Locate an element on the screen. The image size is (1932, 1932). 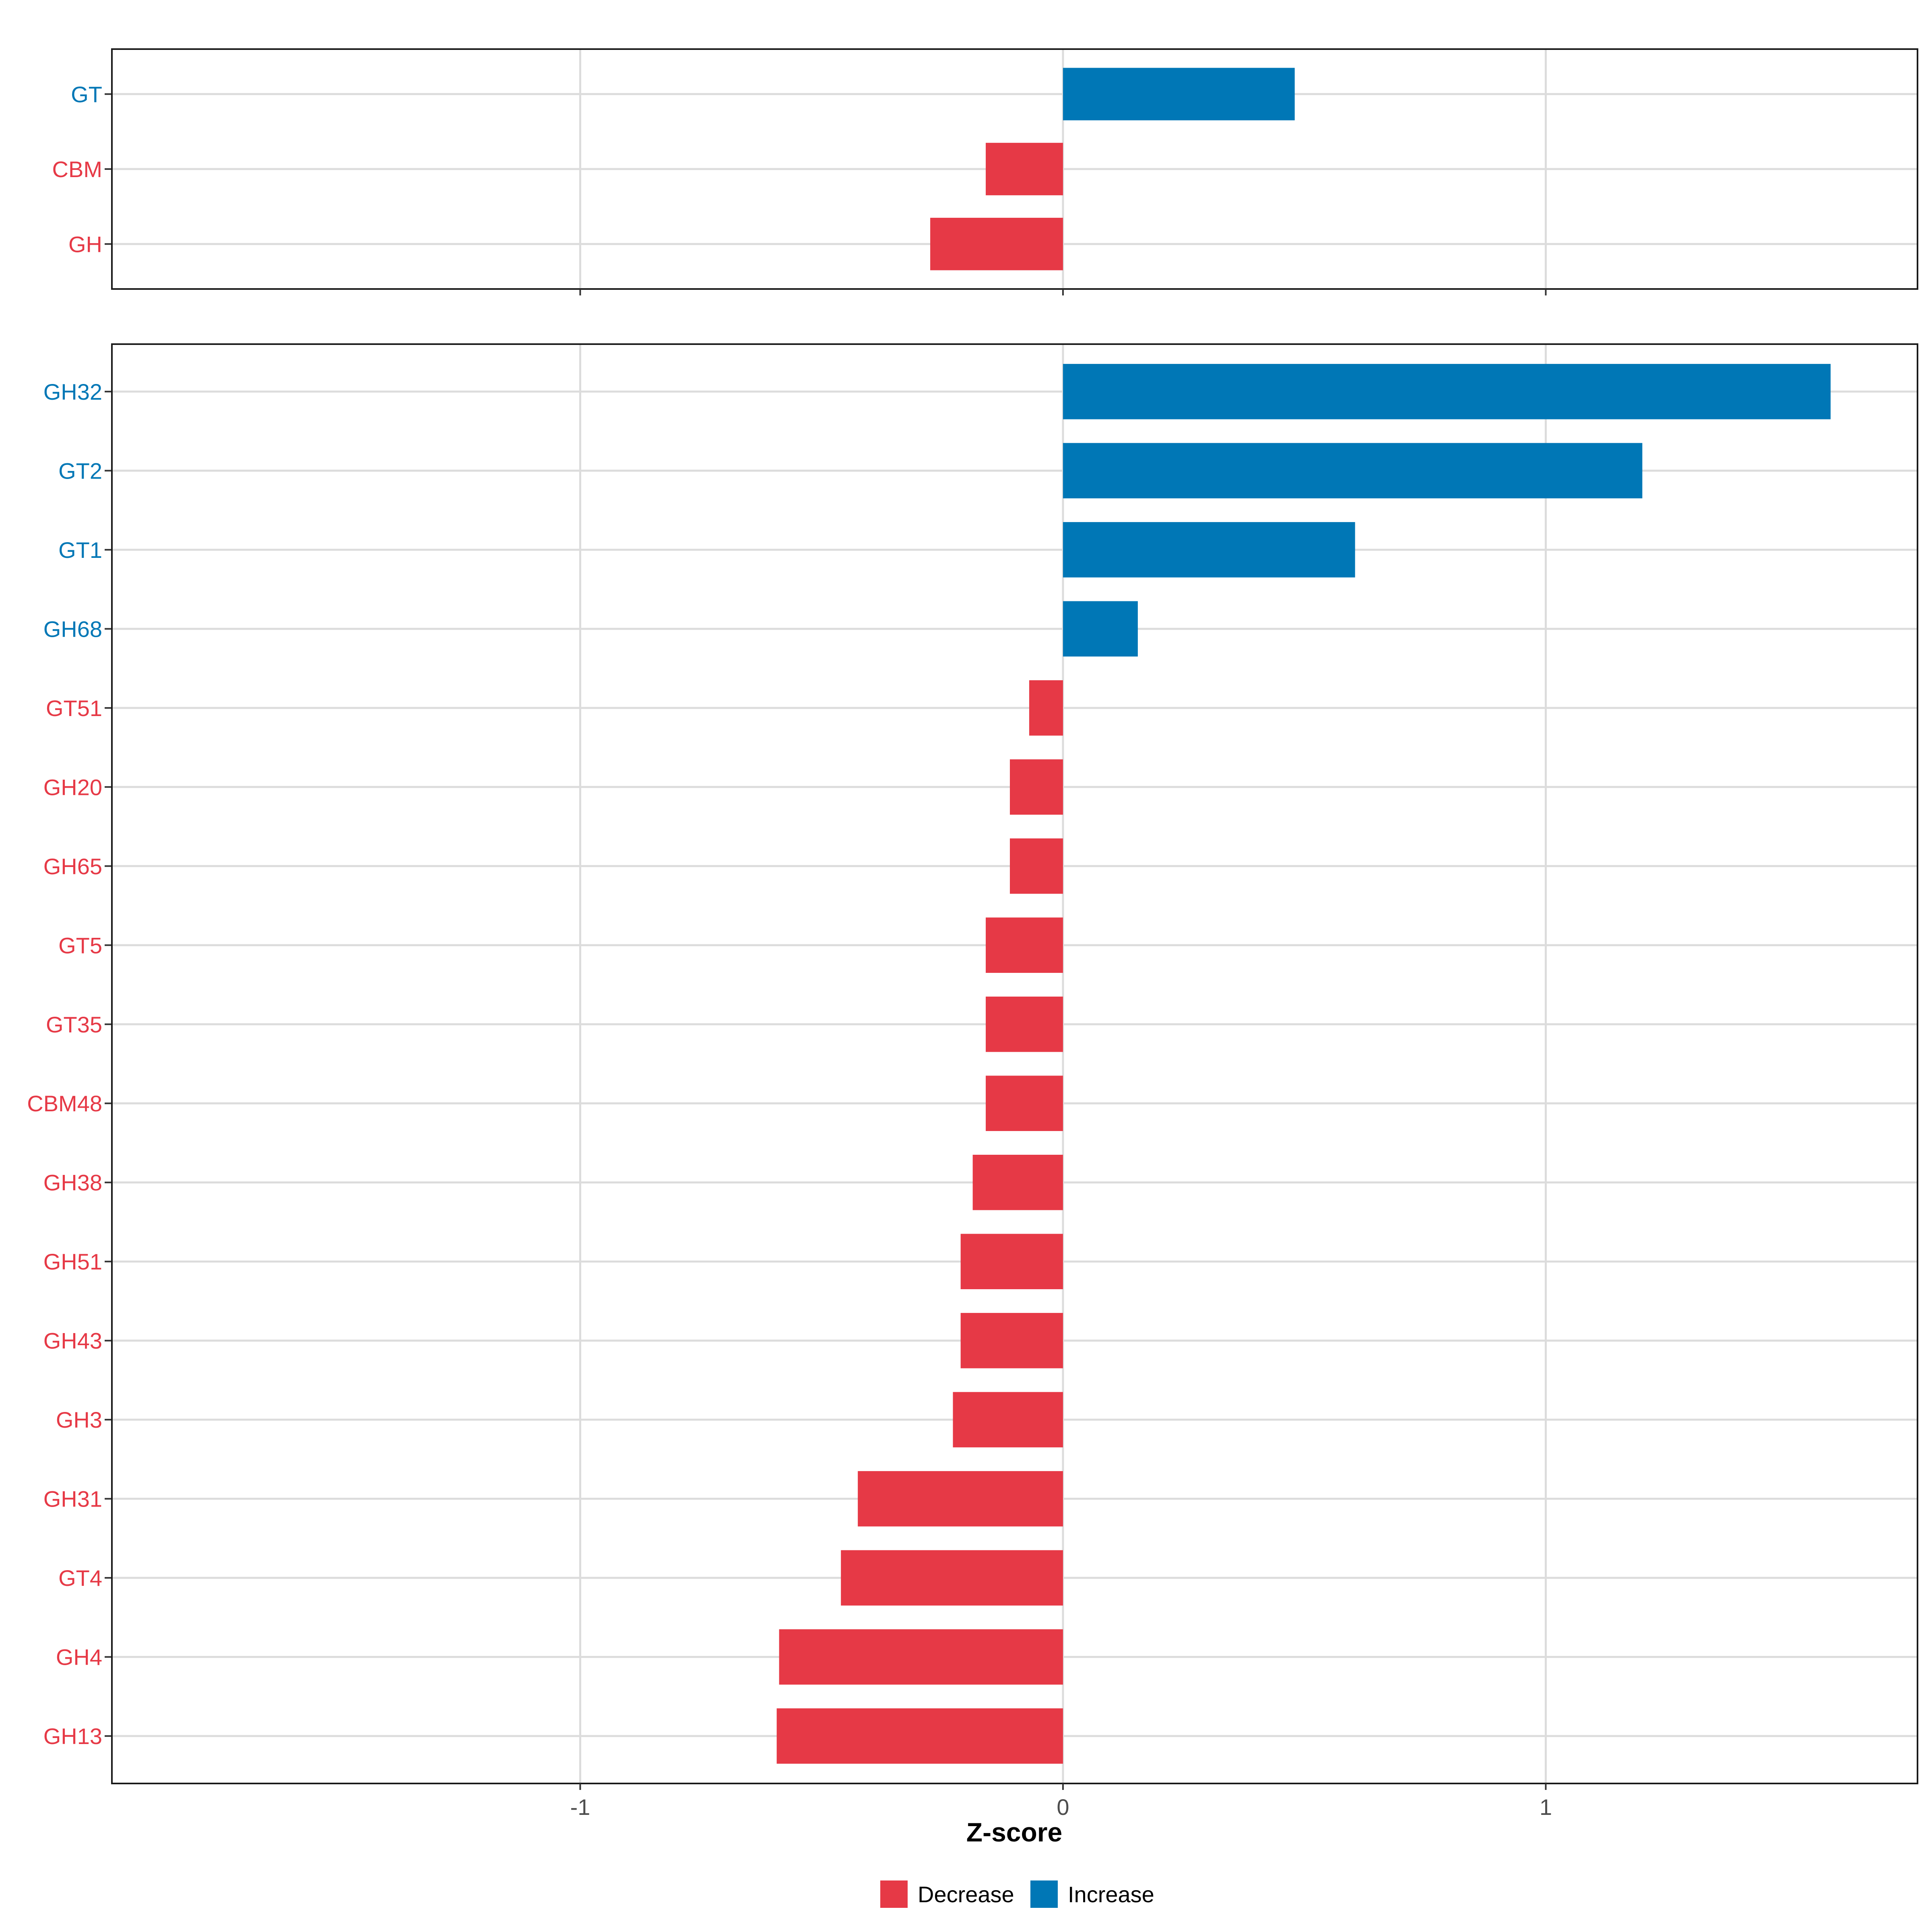
y-tick-label: GT2 is located at coordinates (80, 470).